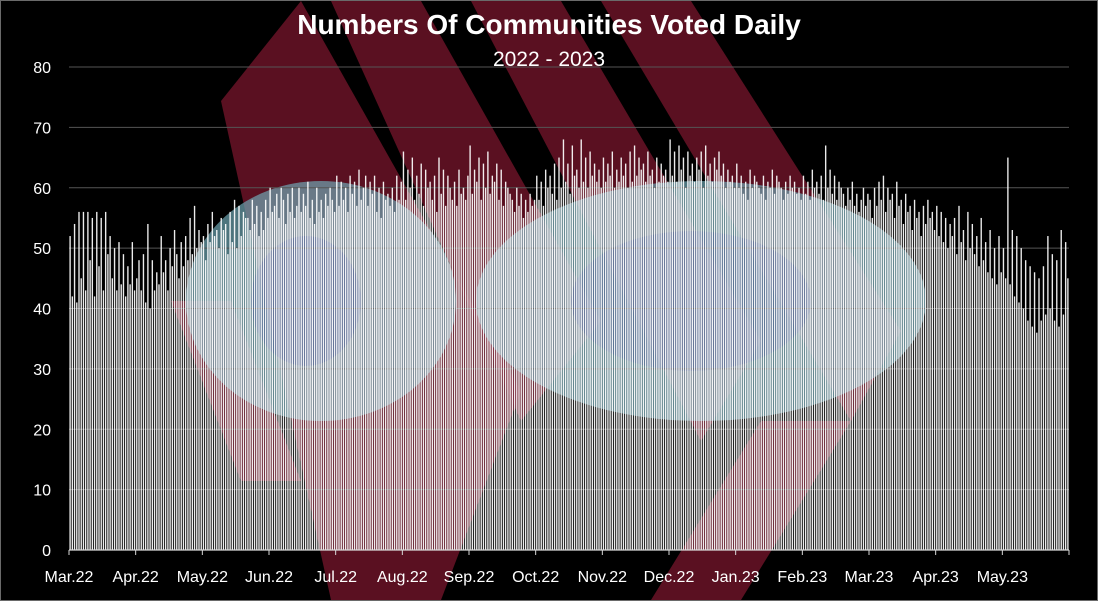 Image resolution: width=1098 pixels, height=601 pixels. Describe the element at coordinates (42, 310) in the screenshot. I see `y-tick-label: 40` at that location.